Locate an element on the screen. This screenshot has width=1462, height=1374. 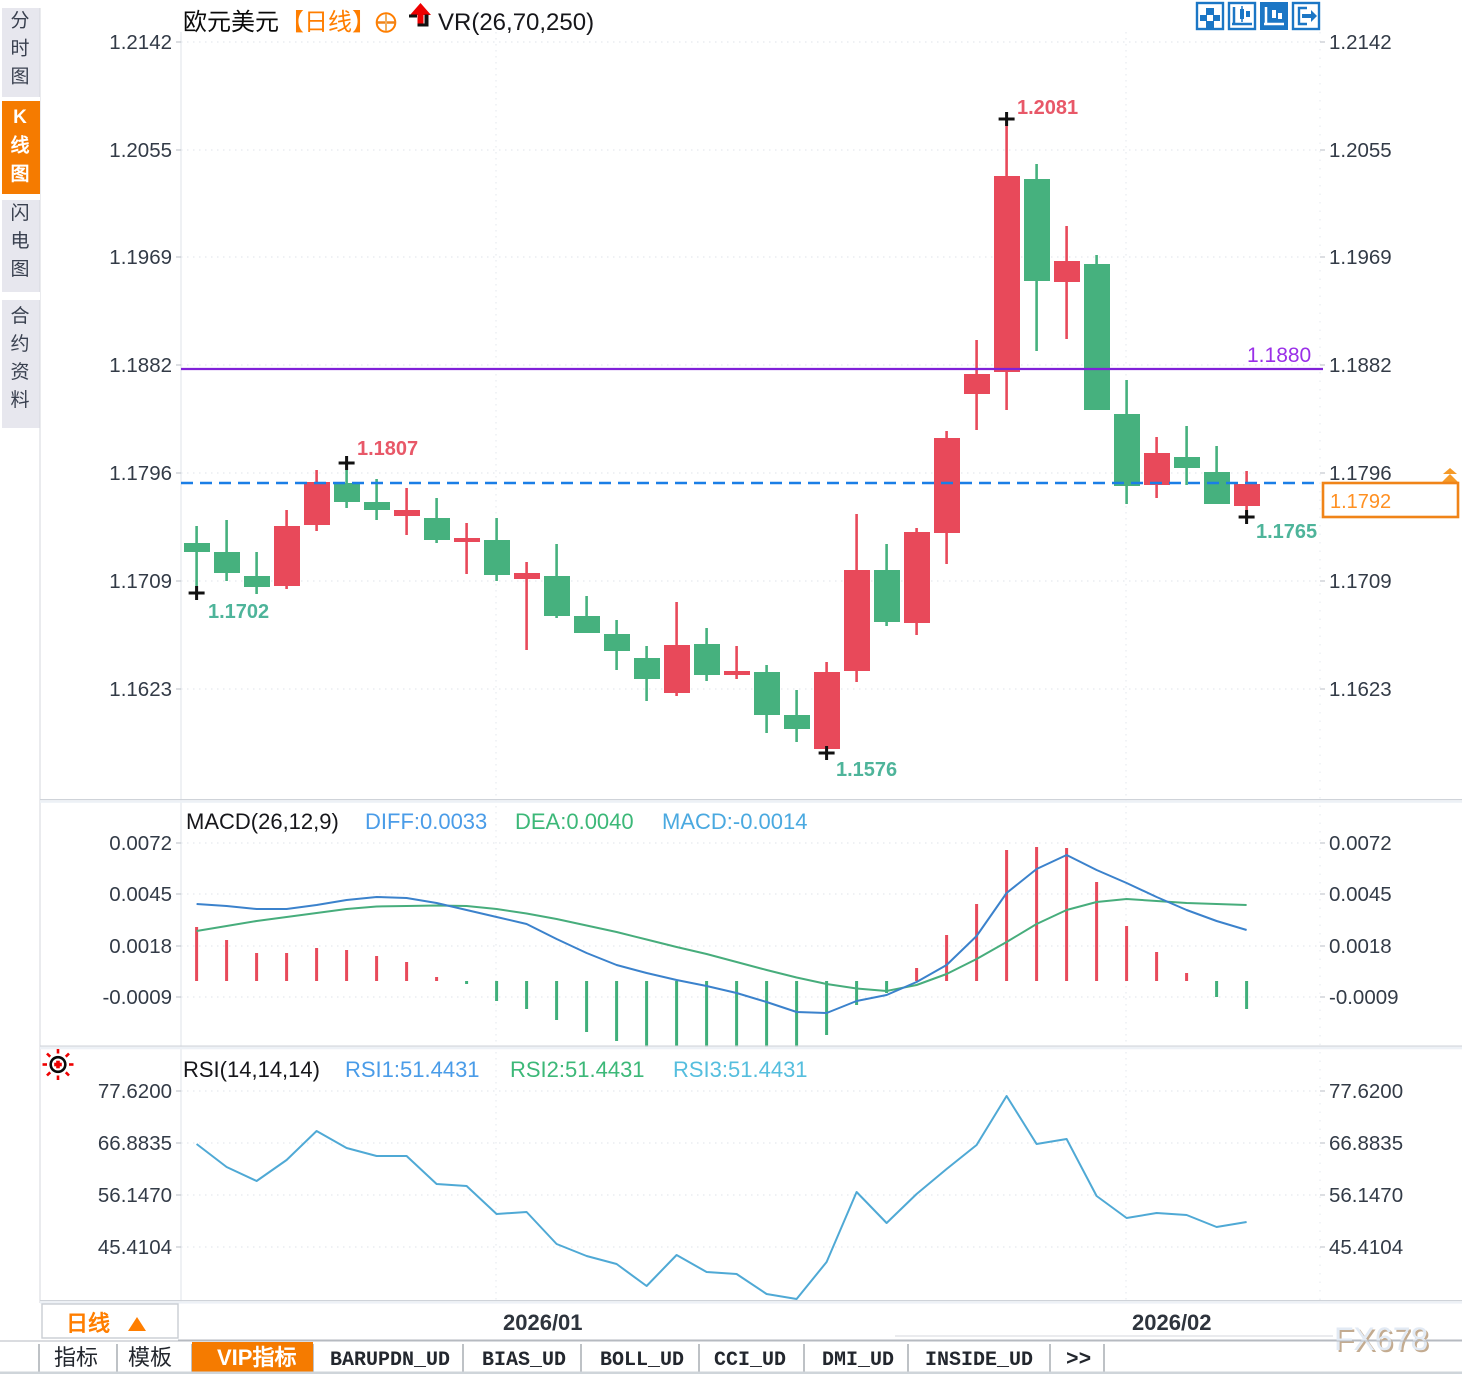
svg-text: 合 is located at coordinates (19, 316).